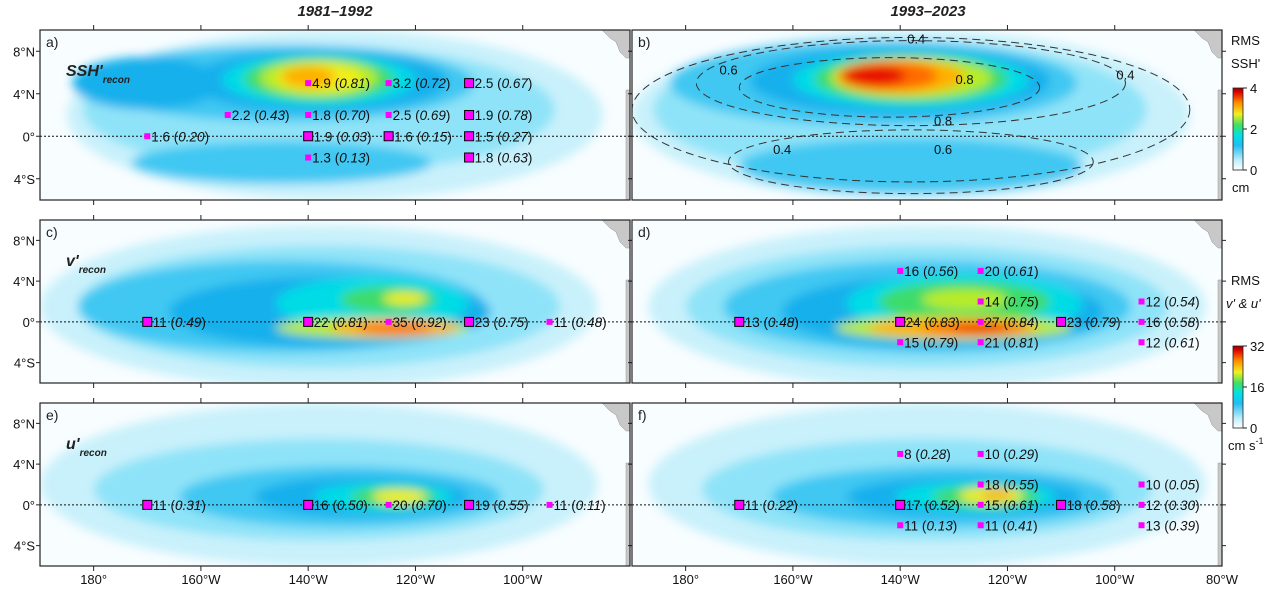 The height and width of the screenshot is (594, 1276). I want to click on station-correlation: 0.48, so click(781, 322).